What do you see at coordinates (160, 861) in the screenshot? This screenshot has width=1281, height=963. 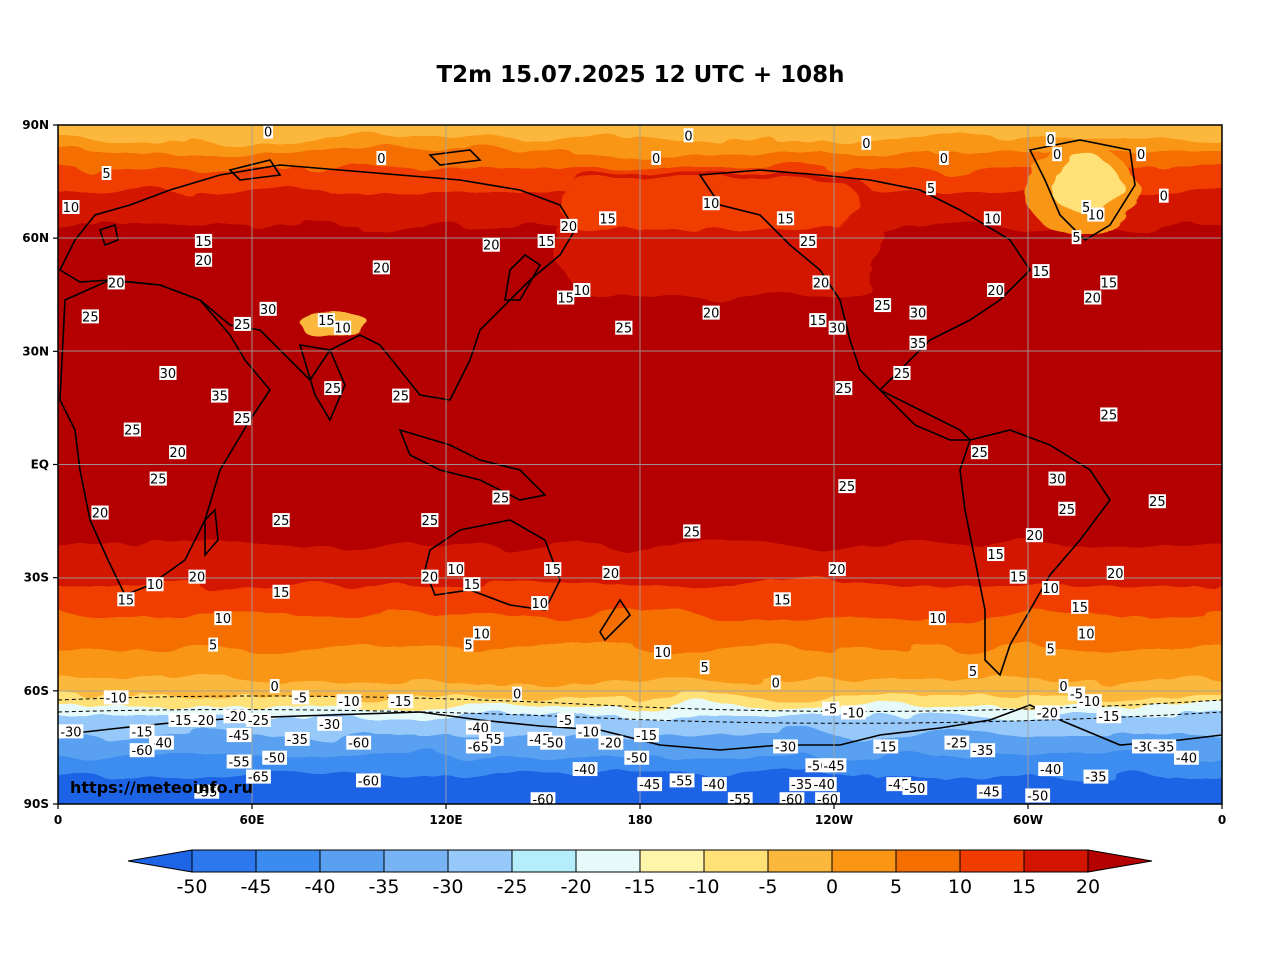 I see `colorbar-arrow-low` at bounding box center [160, 861].